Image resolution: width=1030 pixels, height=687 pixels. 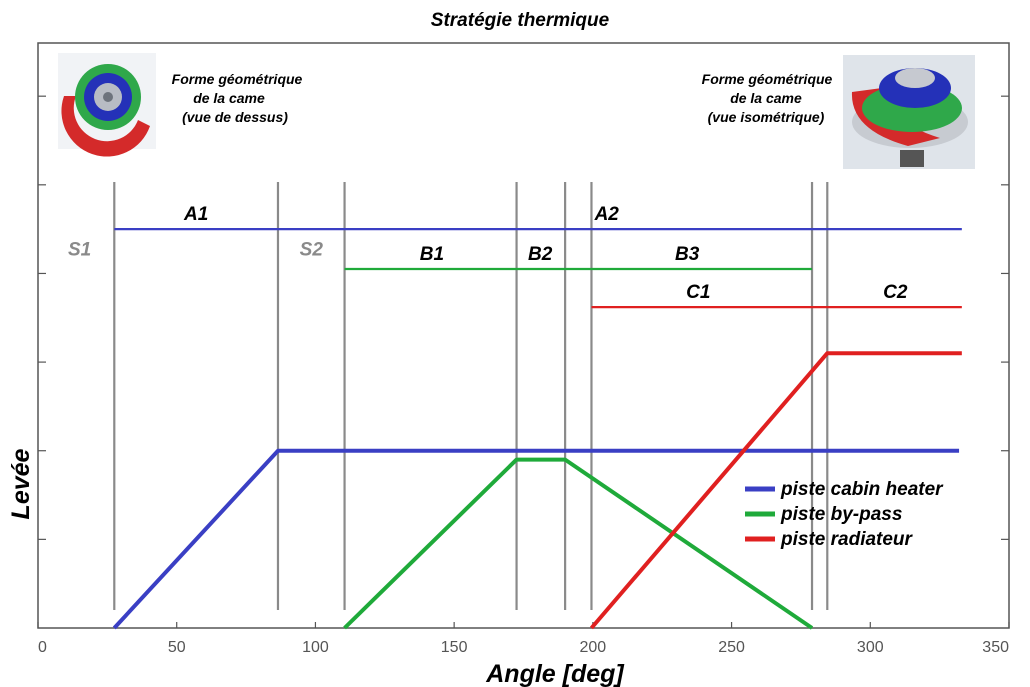 What do you see at coordinates (515, 256) in the screenshot?
I see `phase-lines: A1 A2 B1 B2 B3 C1 C2 S1 S2` at bounding box center [515, 256].